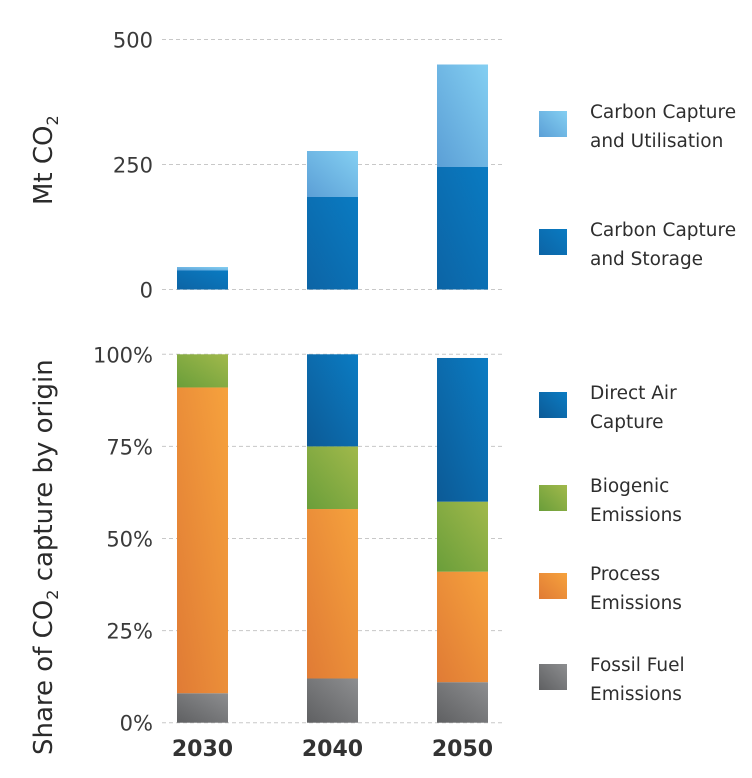  I want to click on legend-label-carbon-capture-and-utilisation: Carbon Capture and Utilisation, so click(663, 127).